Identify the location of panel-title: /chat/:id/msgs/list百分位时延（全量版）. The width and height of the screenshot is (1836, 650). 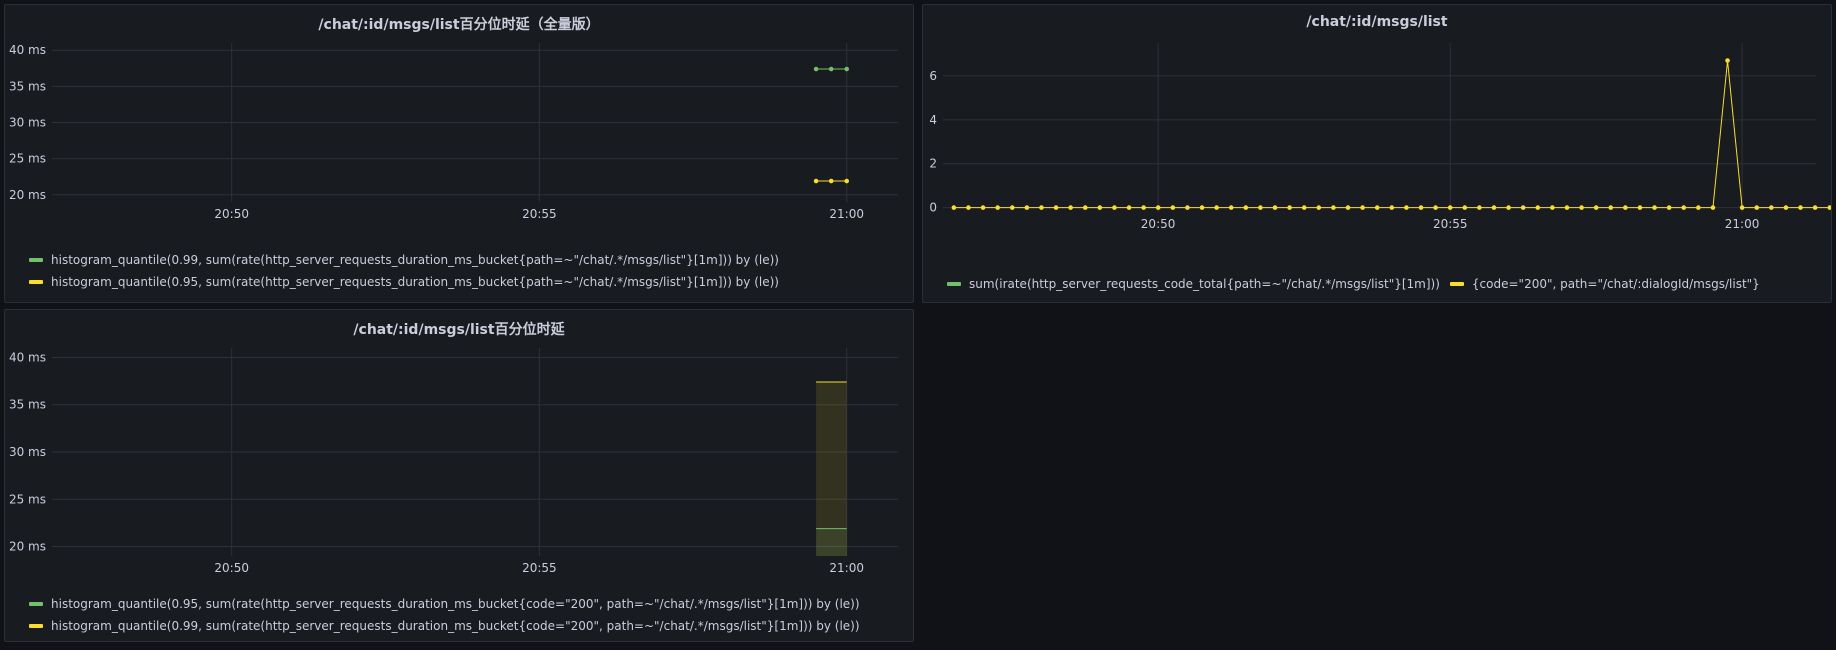
(459, 25).